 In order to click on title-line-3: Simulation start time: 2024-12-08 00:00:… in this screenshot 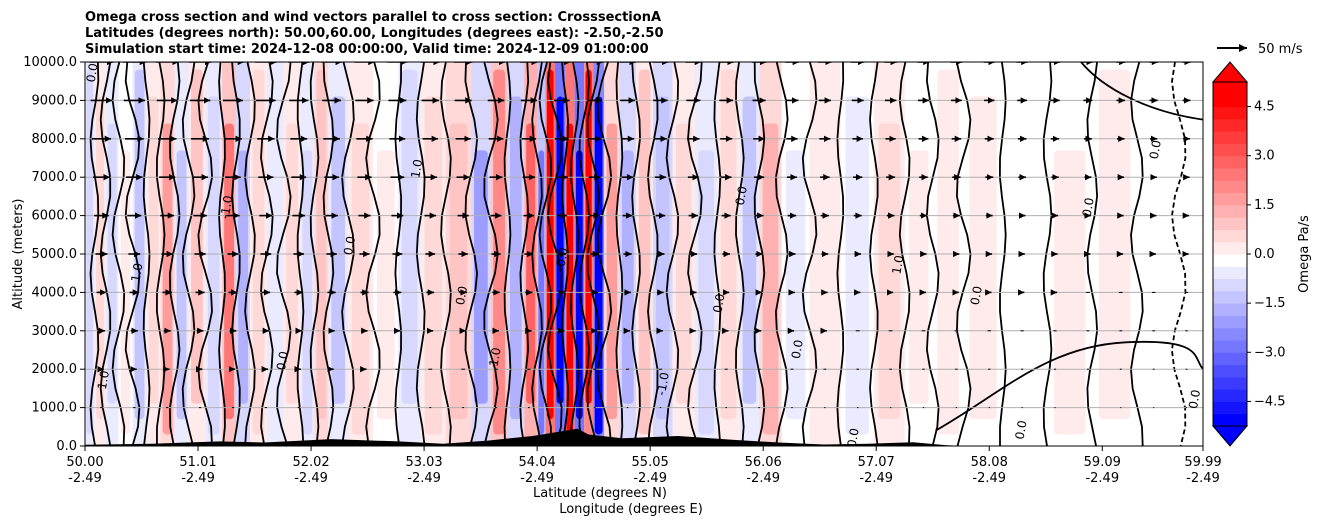, I will do `click(367, 49)`.